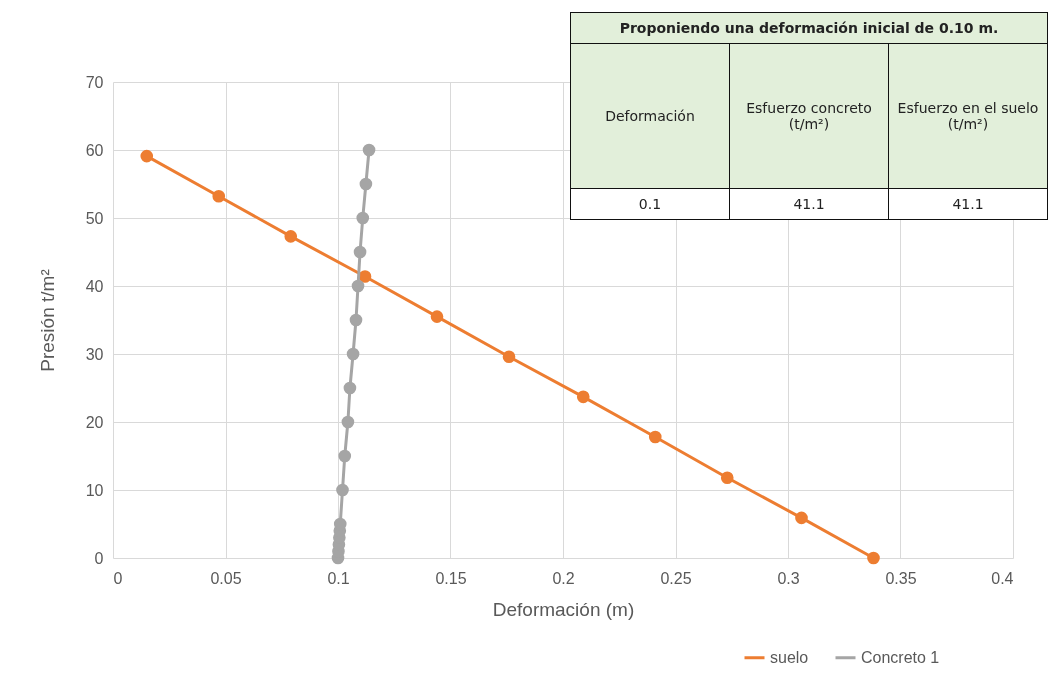  Describe the element at coordinates (226, 578) in the screenshot. I see `x-tick-label: 0.05` at that location.